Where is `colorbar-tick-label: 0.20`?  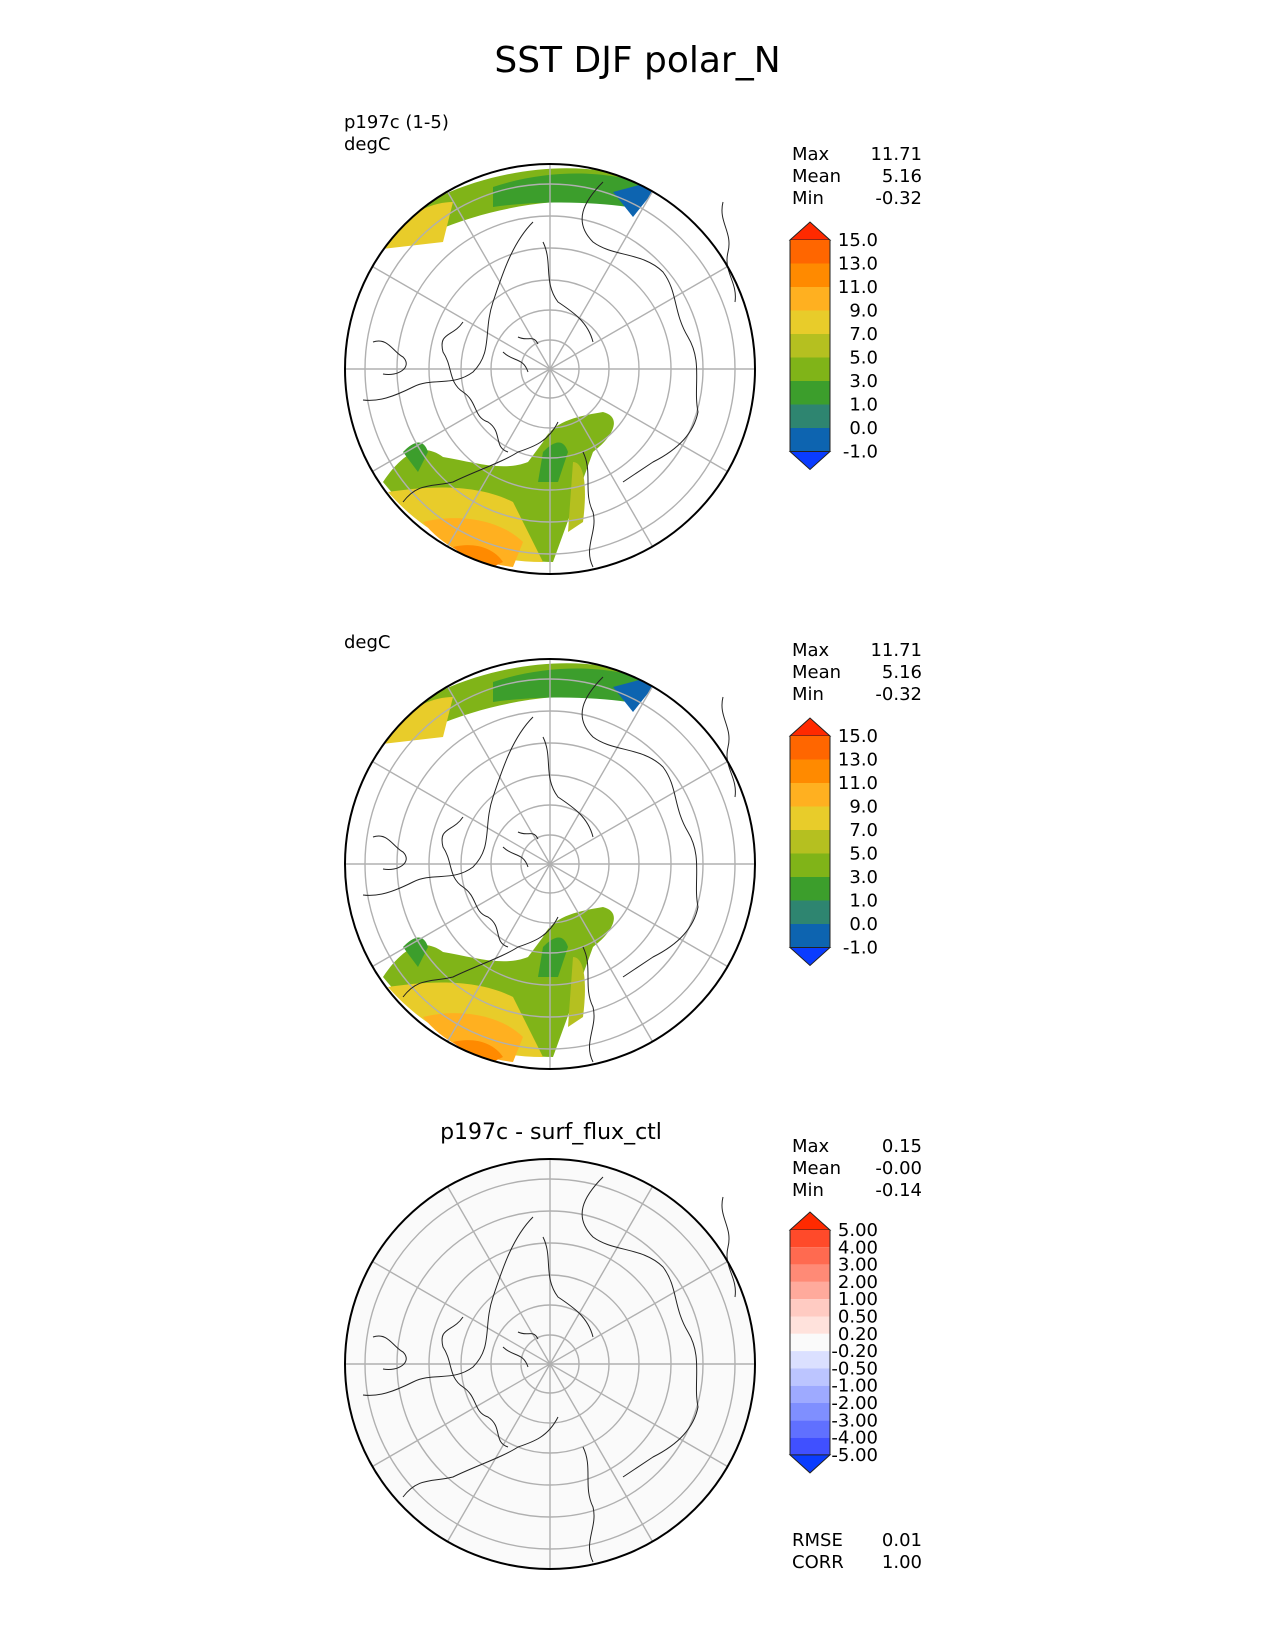
colorbar-tick-label: 0.20 is located at coordinates (858, 1334).